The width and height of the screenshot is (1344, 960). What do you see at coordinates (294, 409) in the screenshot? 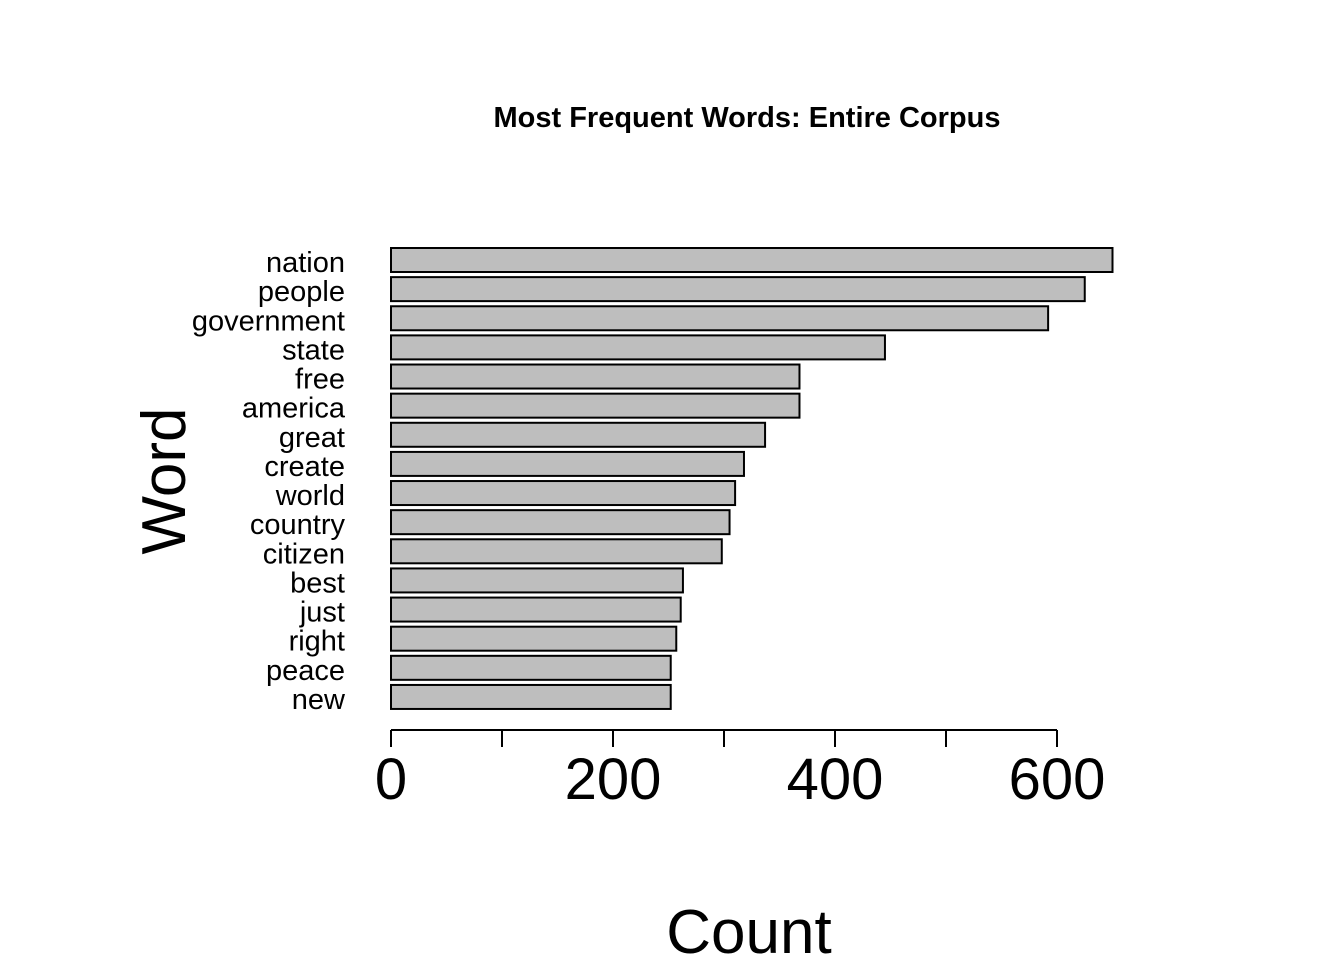
I see `category-label-america: america` at bounding box center [294, 409].